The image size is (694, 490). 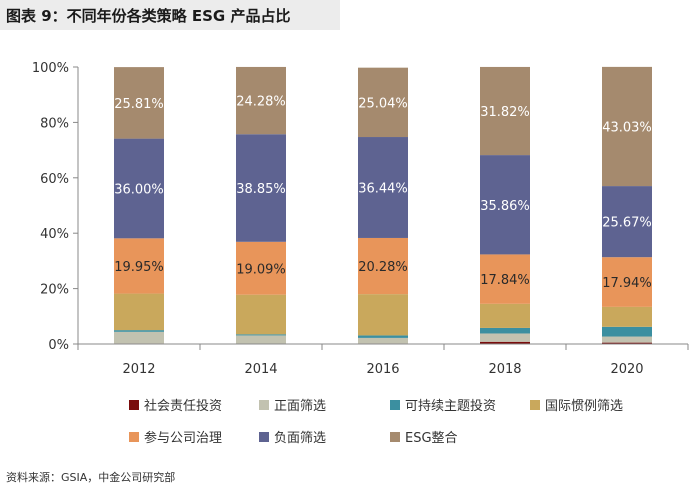 I want to click on chart-title: 图表 9：不同年份各类策略 ESG 产品占比, so click(x=148, y=16).